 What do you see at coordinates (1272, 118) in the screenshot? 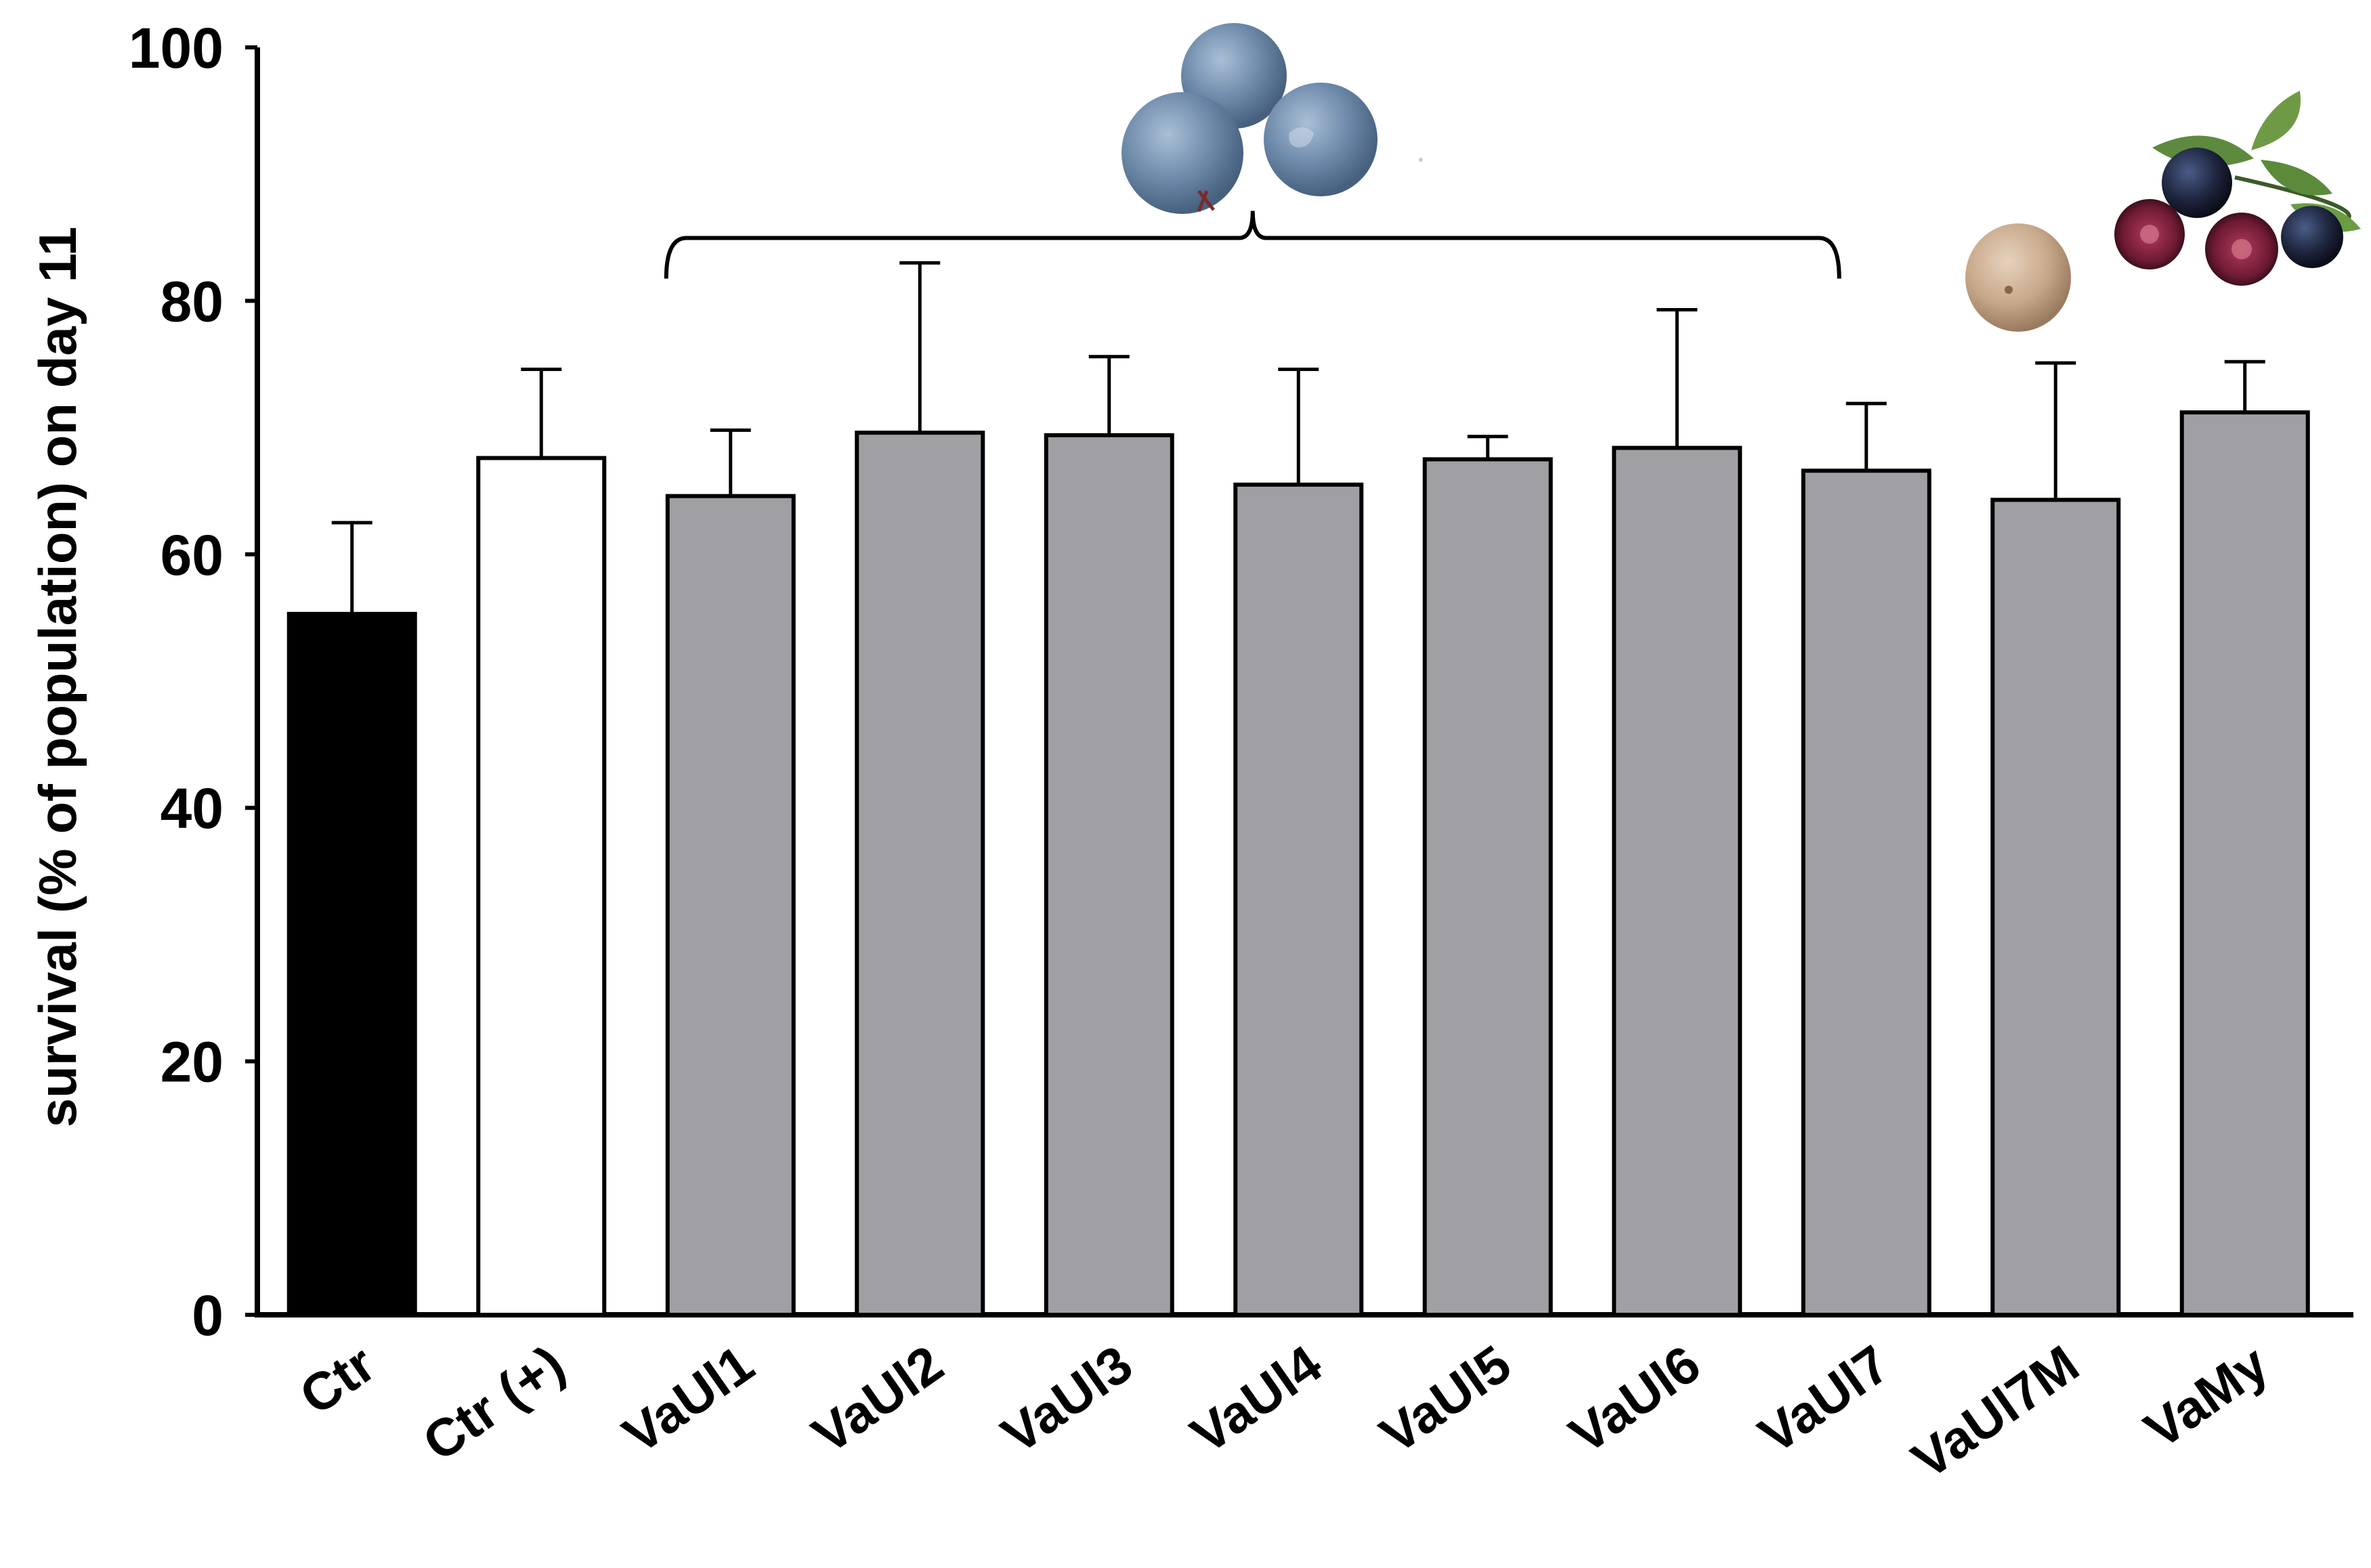
I see `blueberries-picture` at bounding box center [1272, 118].